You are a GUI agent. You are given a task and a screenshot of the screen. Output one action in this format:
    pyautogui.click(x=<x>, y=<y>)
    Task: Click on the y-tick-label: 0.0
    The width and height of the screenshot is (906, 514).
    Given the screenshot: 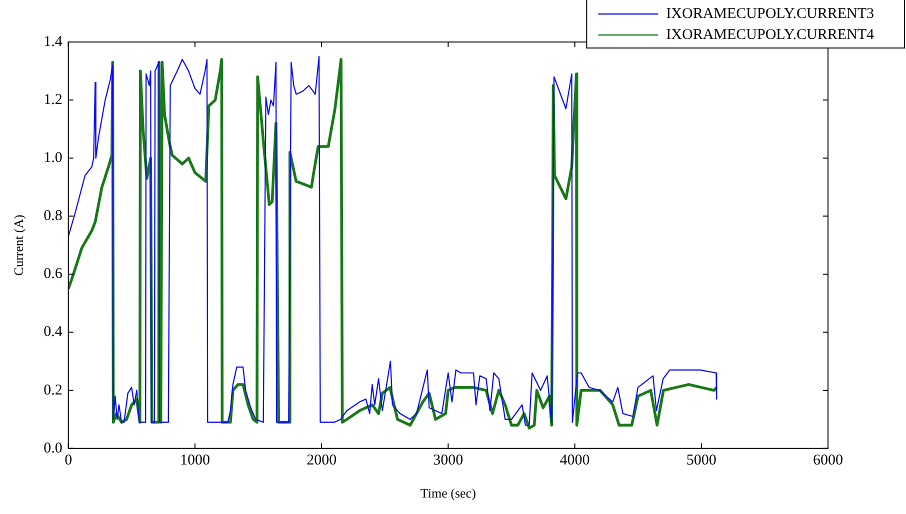 What is the action you would take?
    pyautogui.click(x=53, y=448)
    